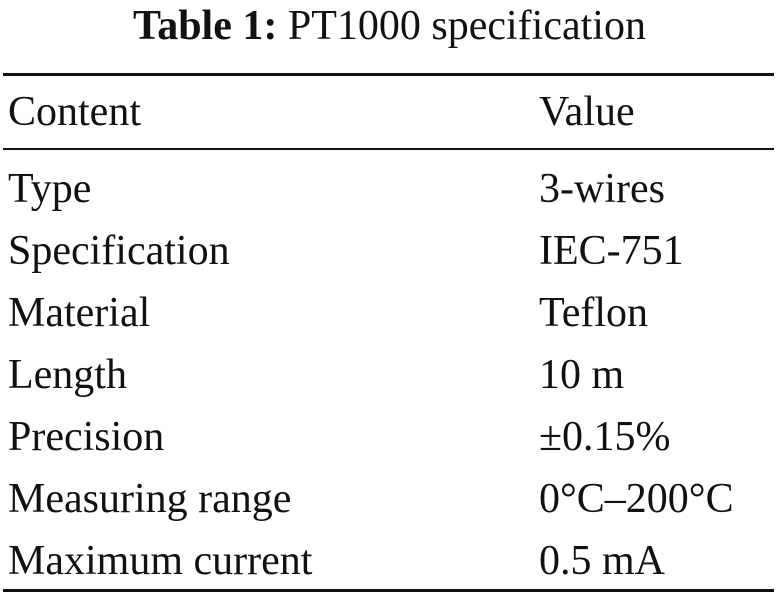 This screenshot has height=596, width=779. What do you see at coordinates (582, 375) in the screenshot?
I see `row-value-cell: 10 m` at bounding box center [582, 375].